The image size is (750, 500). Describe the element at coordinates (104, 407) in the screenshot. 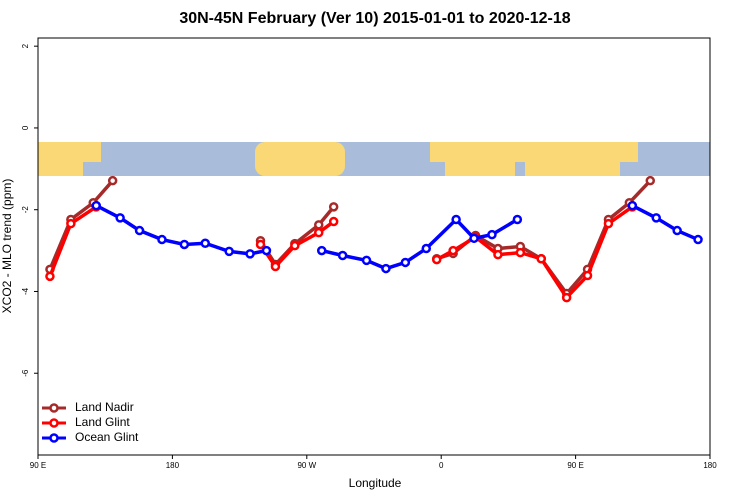

I see `legend-label: Land Nadir` at that location.